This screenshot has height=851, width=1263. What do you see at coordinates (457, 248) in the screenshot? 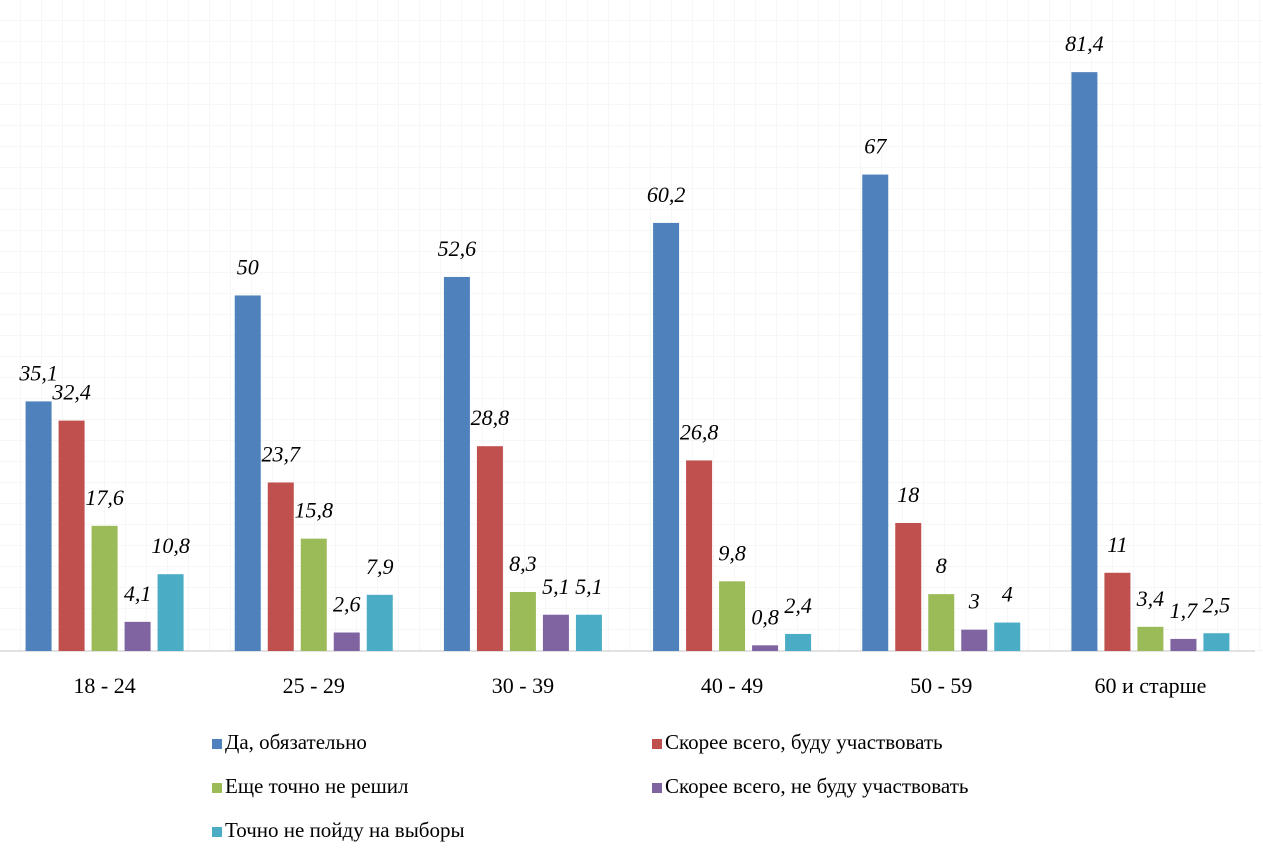
I see `data-label: 52,6` at bounding box center [457, 248].